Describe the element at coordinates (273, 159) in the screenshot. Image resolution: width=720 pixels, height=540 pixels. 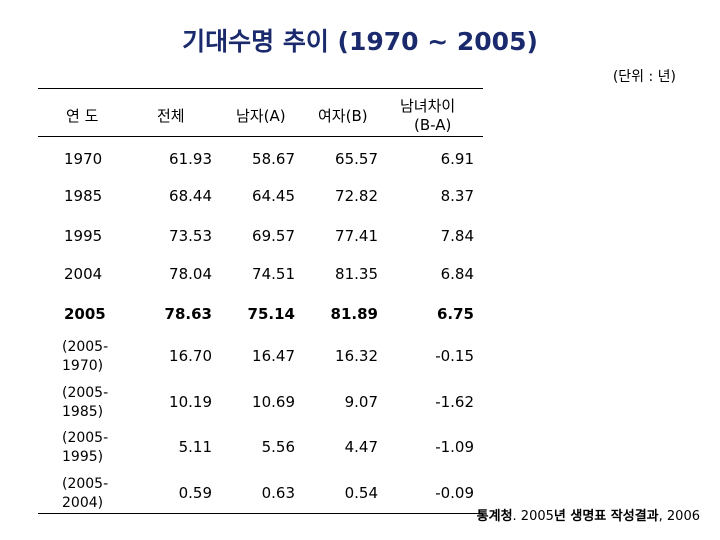
I see `row-1-male-cell: 58.67` at that location.